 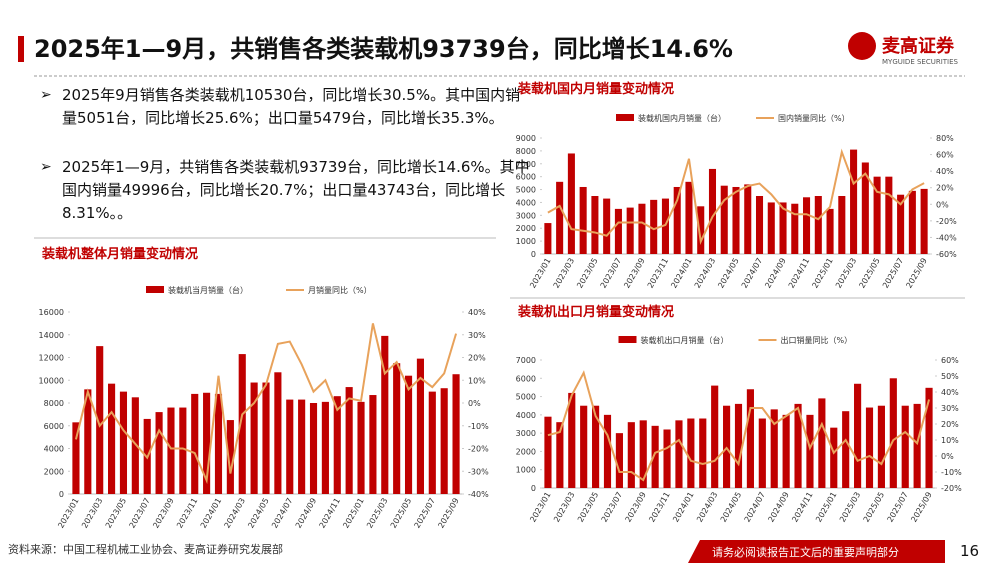 I want to click on y-tick-label: 12000, so click(x=51, y=358).